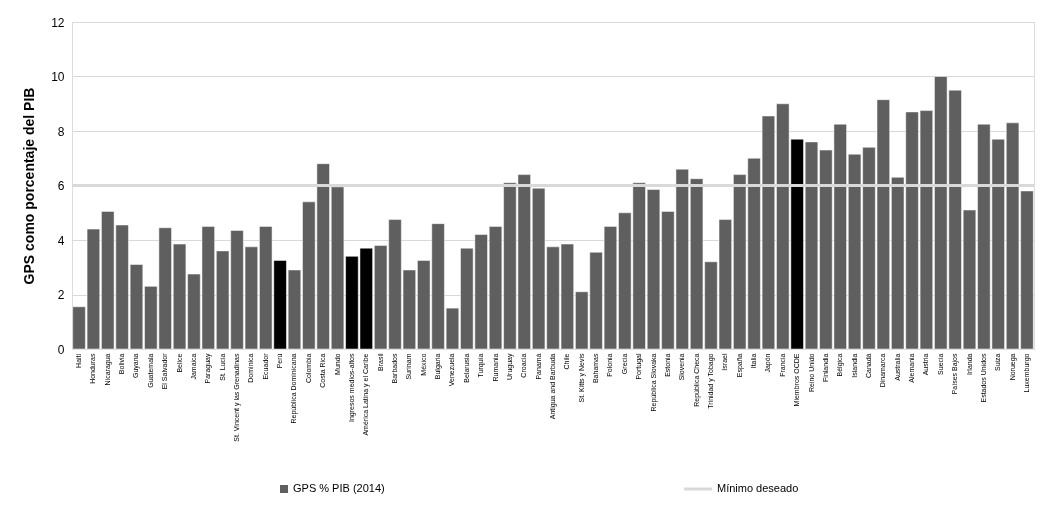  I want to click on y-tick-label: 2, so click(61, 295).